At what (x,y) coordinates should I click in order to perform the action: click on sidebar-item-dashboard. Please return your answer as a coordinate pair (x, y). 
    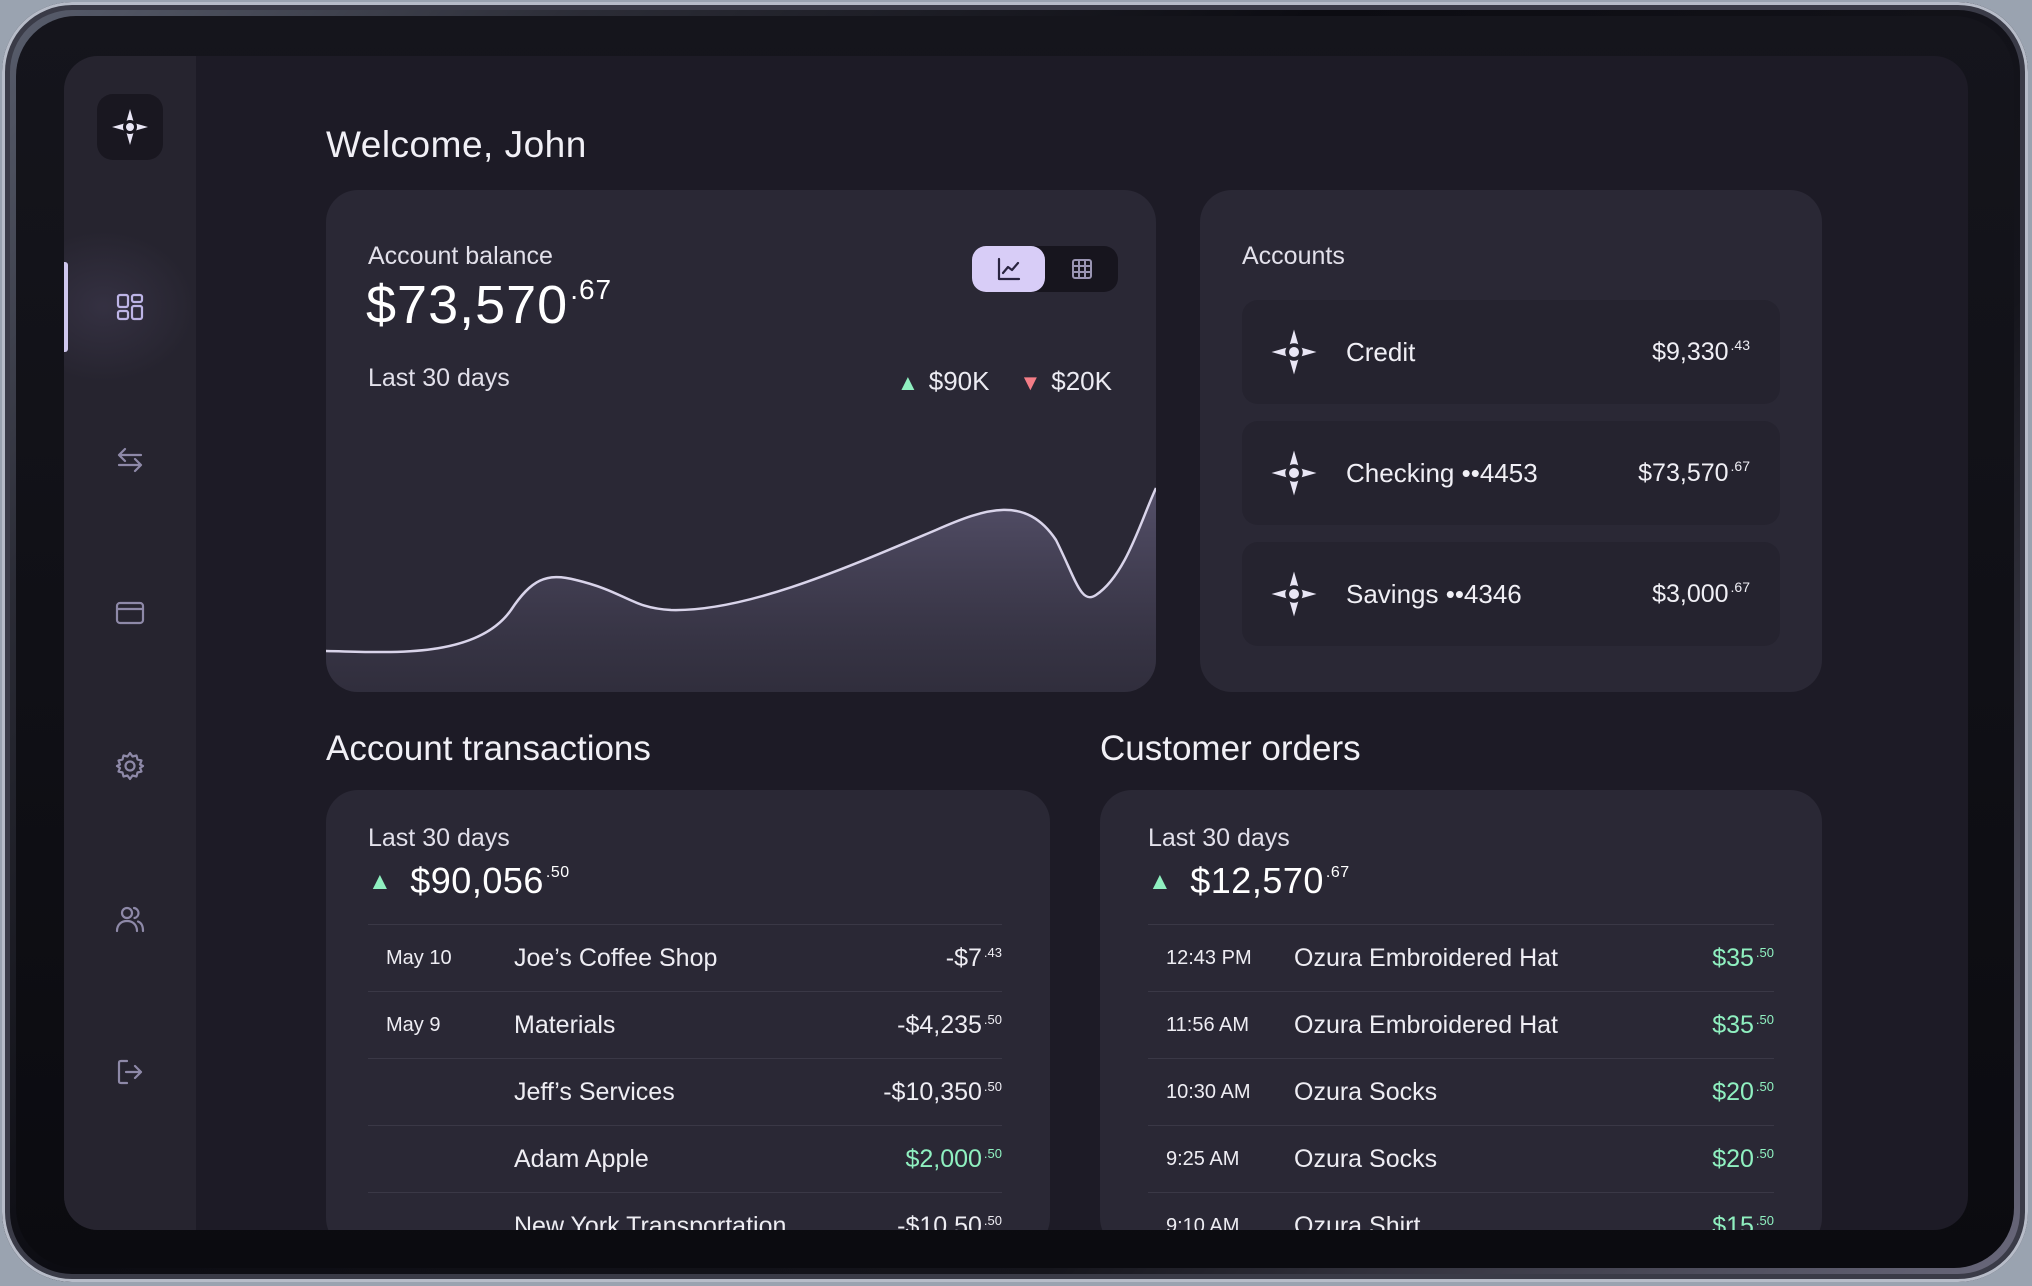
    Looking at the image, I should click on (130, 306).